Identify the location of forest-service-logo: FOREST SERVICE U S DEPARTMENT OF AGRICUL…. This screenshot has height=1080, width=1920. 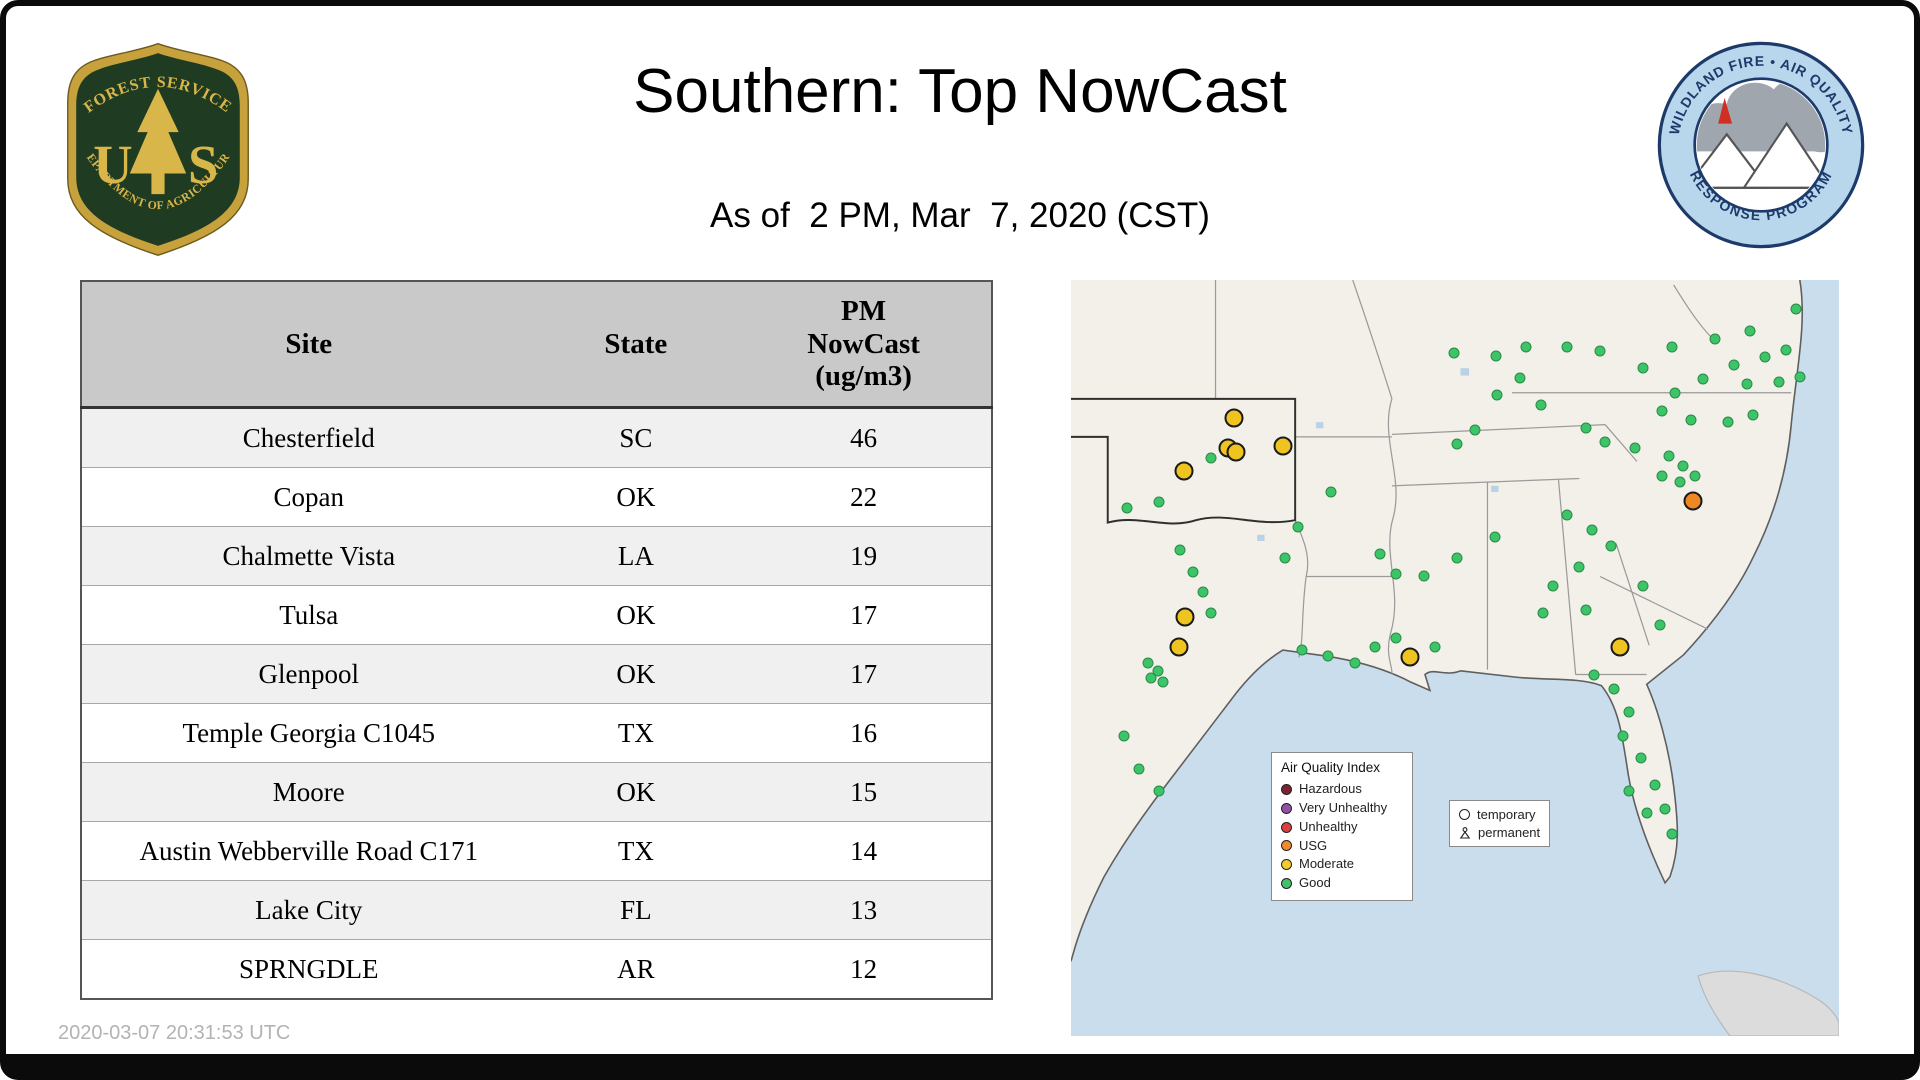
(158, 149).